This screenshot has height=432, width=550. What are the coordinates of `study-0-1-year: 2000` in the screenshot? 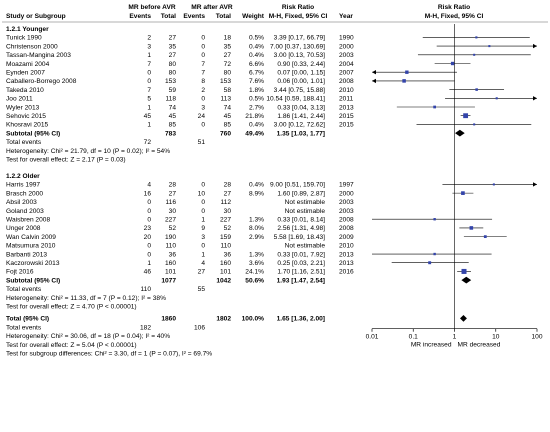 It's located at (346, 46).